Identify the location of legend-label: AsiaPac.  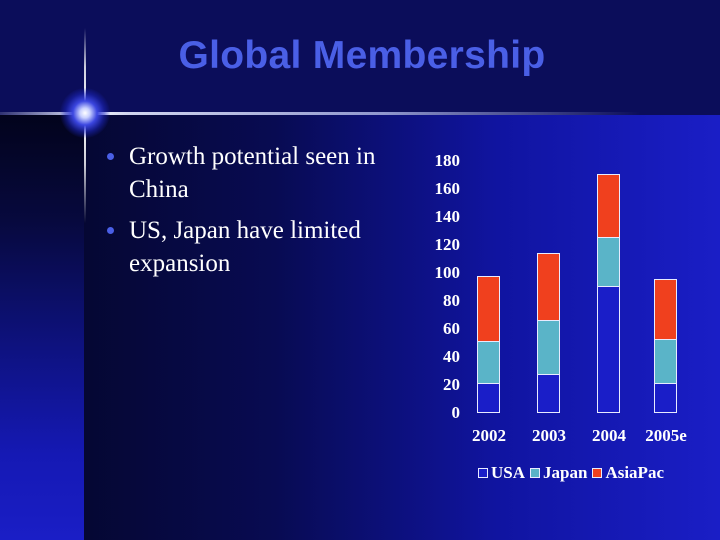
(634, 472).